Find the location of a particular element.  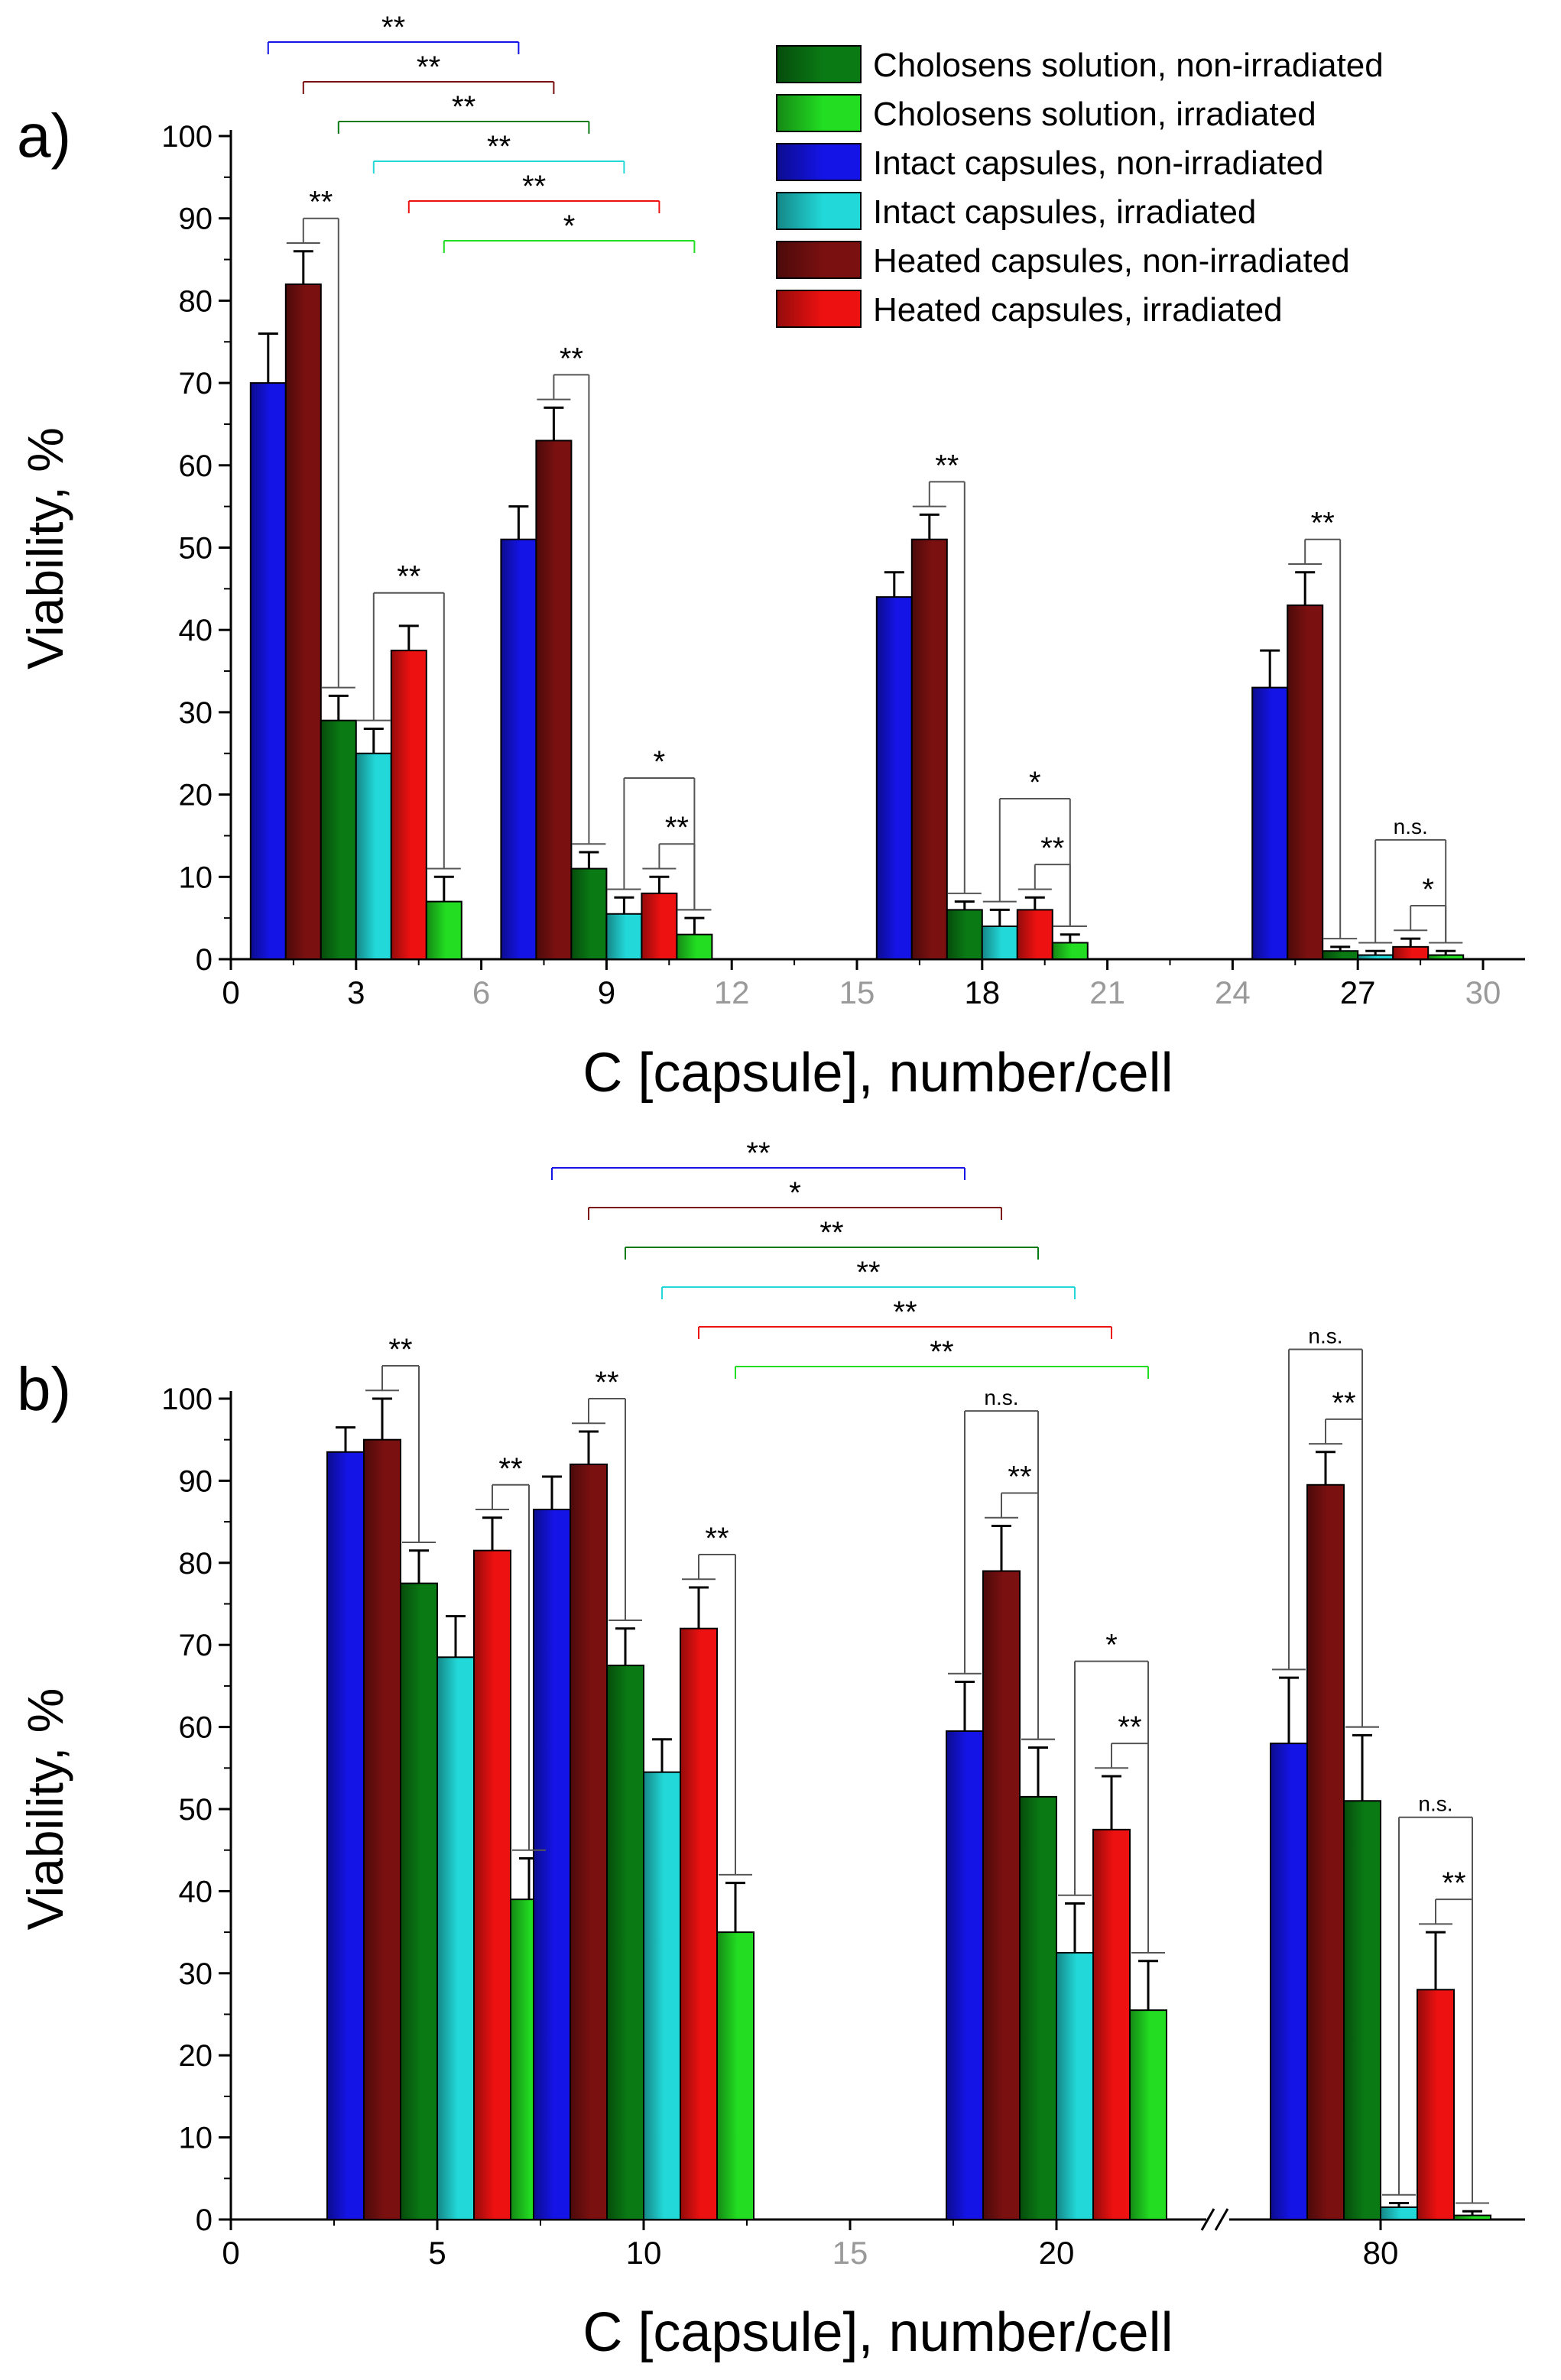

legend-swatch-cholosens-solution-non-irradiated is located at coordinates (819, 64).